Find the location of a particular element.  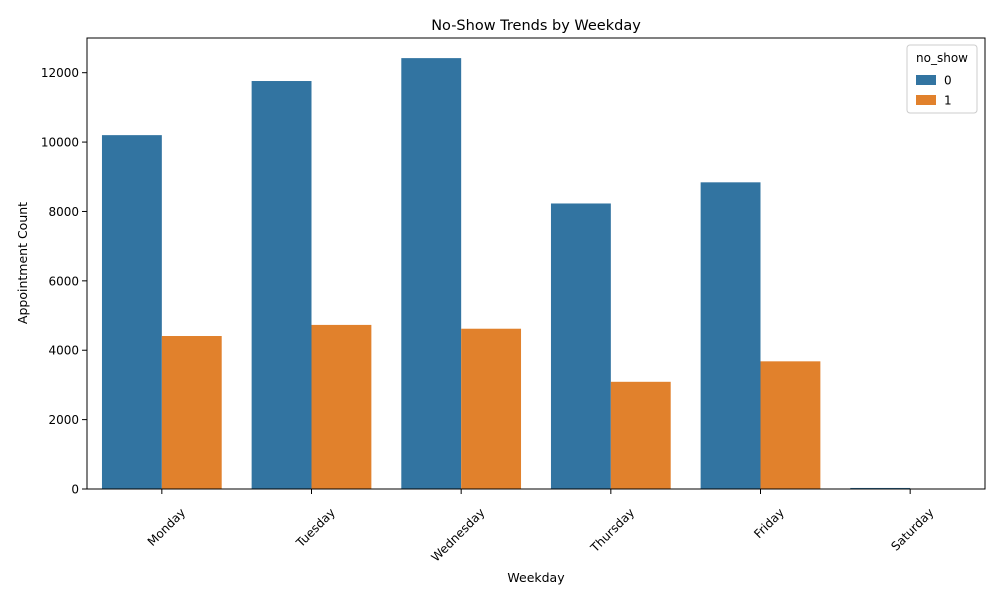

y-axis: 0 2000 4000 6000 8000 10000 12000 is located at coordinates (64, 281).